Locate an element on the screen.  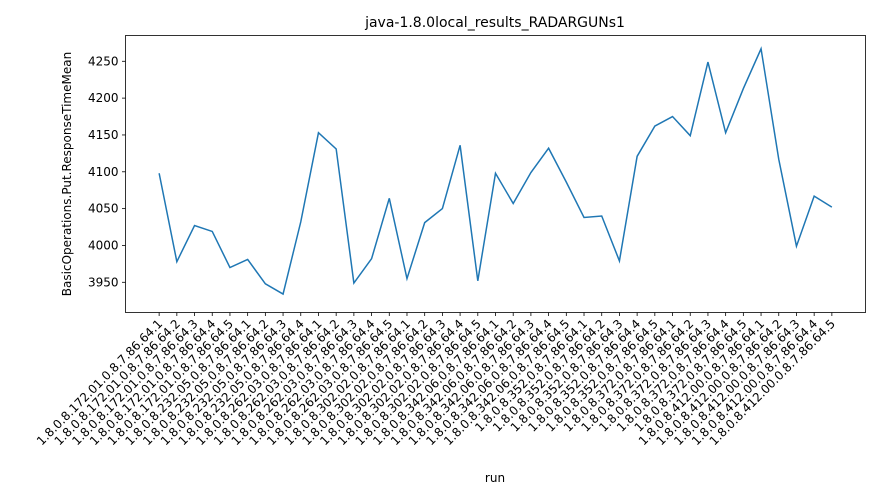
y-tick-label: 4250 is located at coordinates (103, 61).